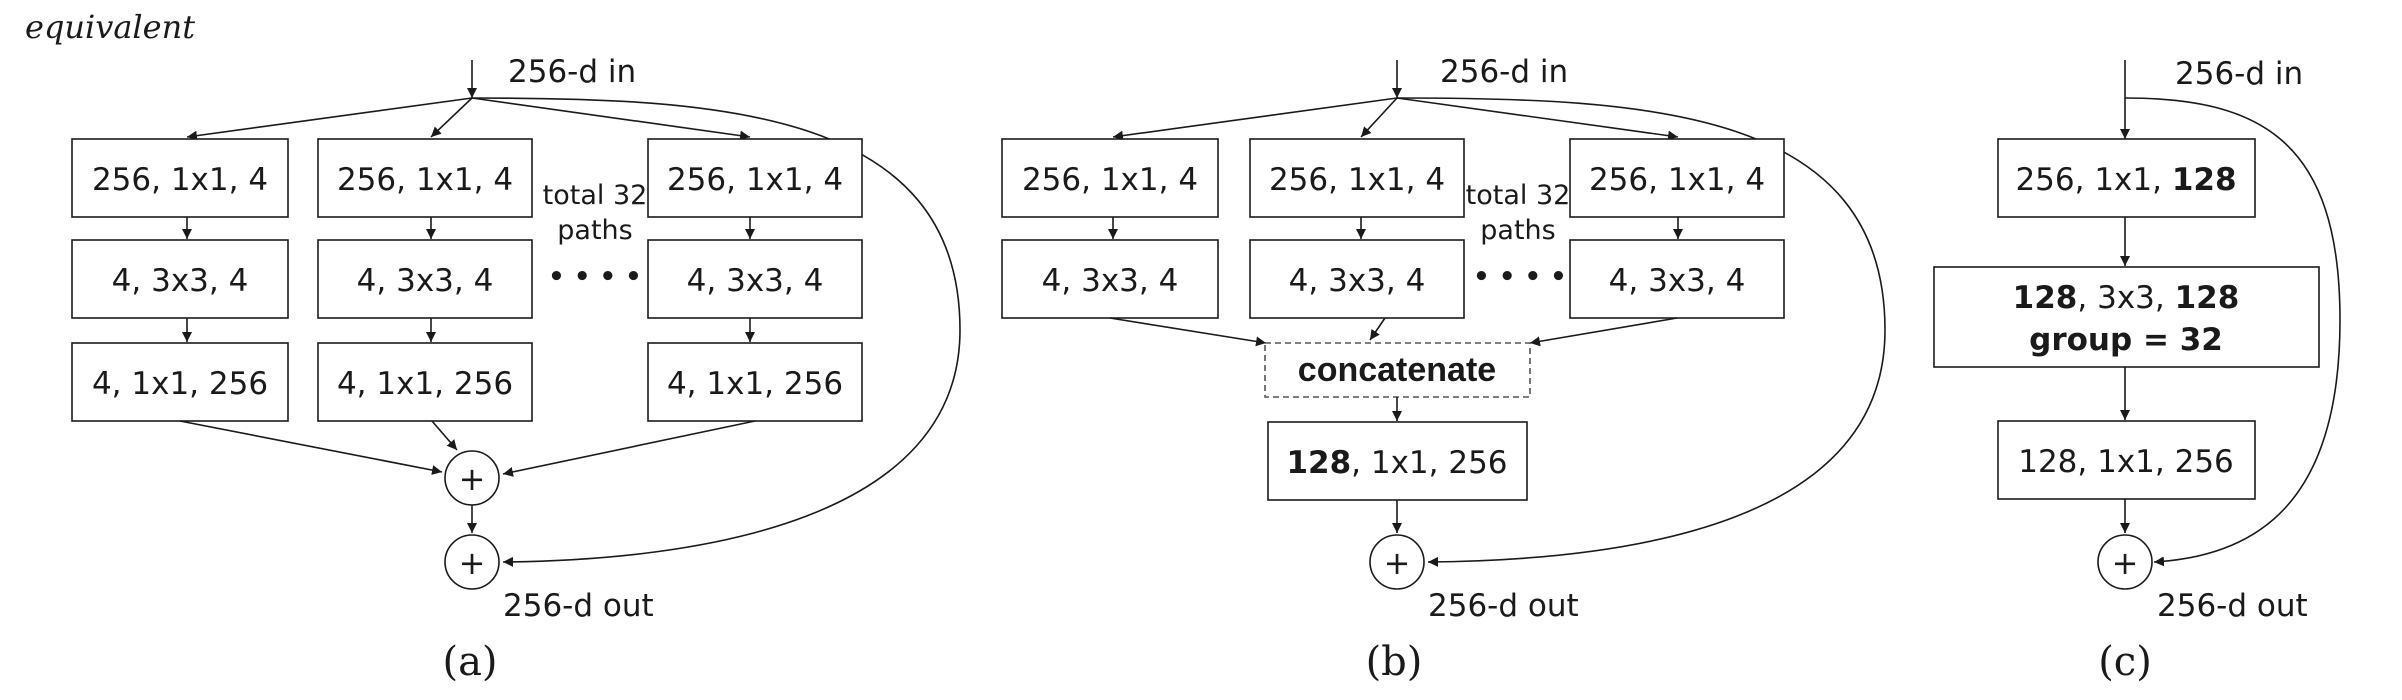 Image resolution: width=2402 pixels, height=700 pixels. Describe the element at coordinates (2239, 74) in the screenshot. I see `c-input-label: 256-d in` at that location.